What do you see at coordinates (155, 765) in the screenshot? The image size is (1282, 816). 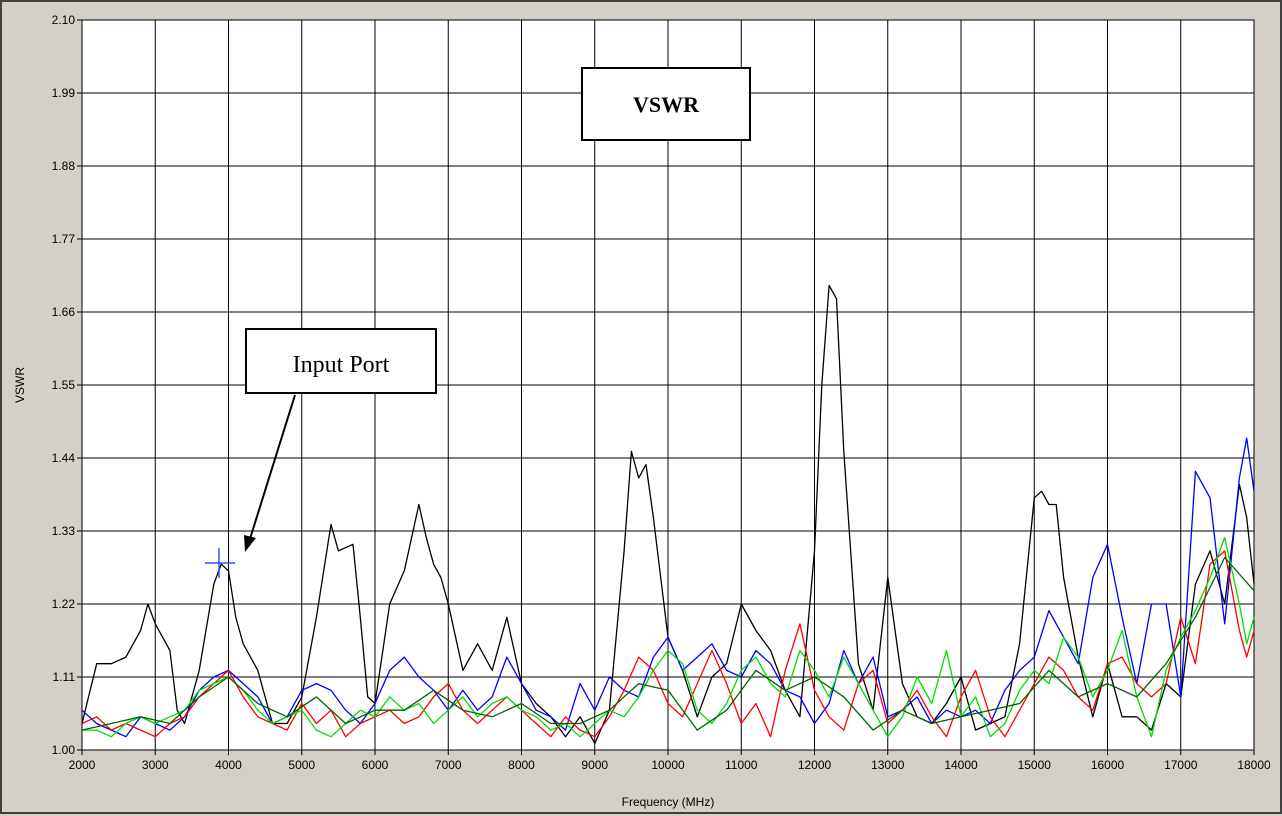 I see `x-tick-label: 3000` at bounding box center [155, 765].